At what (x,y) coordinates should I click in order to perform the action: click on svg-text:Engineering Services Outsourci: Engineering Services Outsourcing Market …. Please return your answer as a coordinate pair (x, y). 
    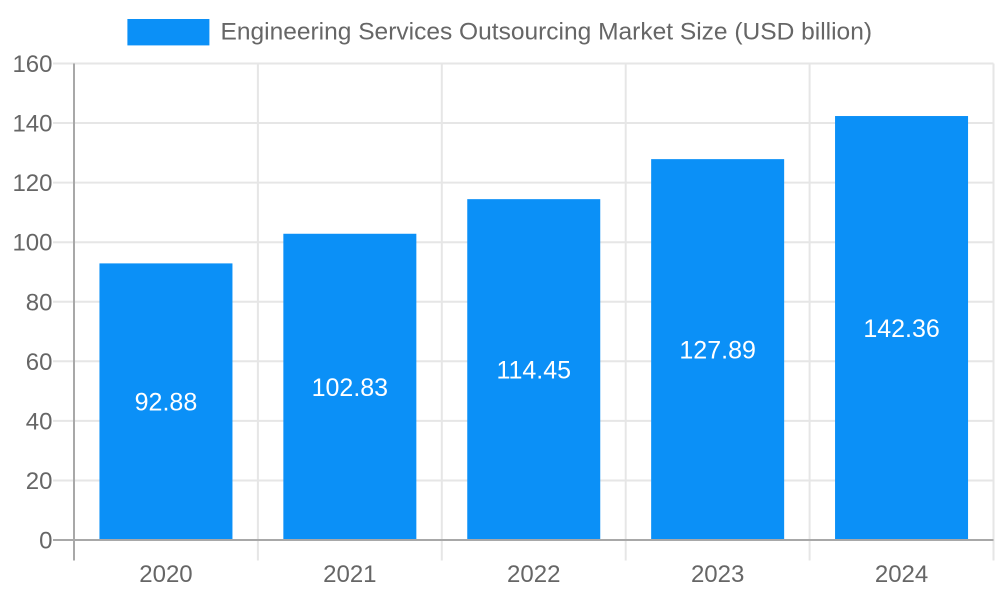
    Looking at the image, I should click on (547, 32).